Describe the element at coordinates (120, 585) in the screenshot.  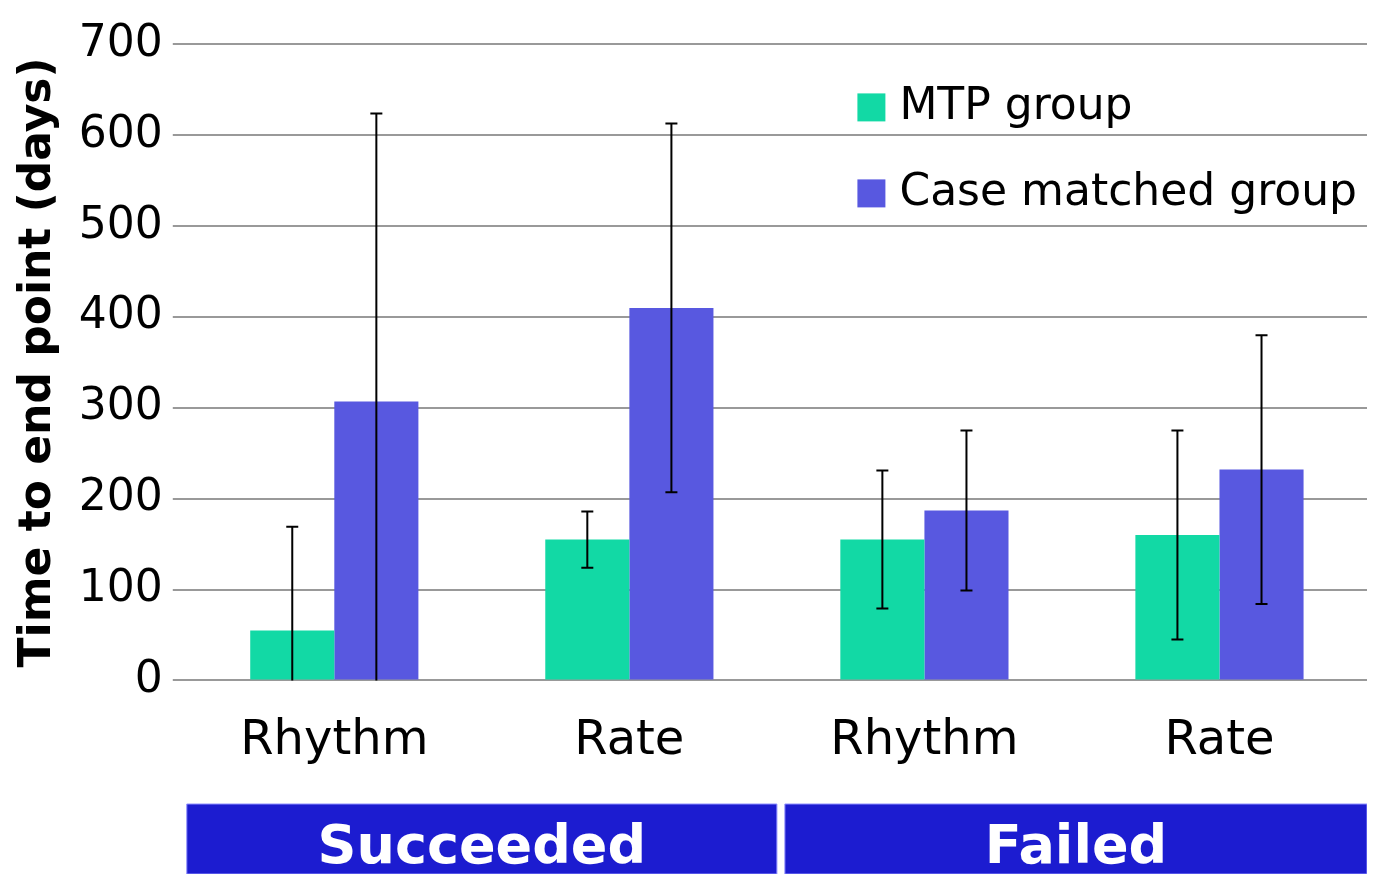
I see `y-tick-label: 100` at that location.